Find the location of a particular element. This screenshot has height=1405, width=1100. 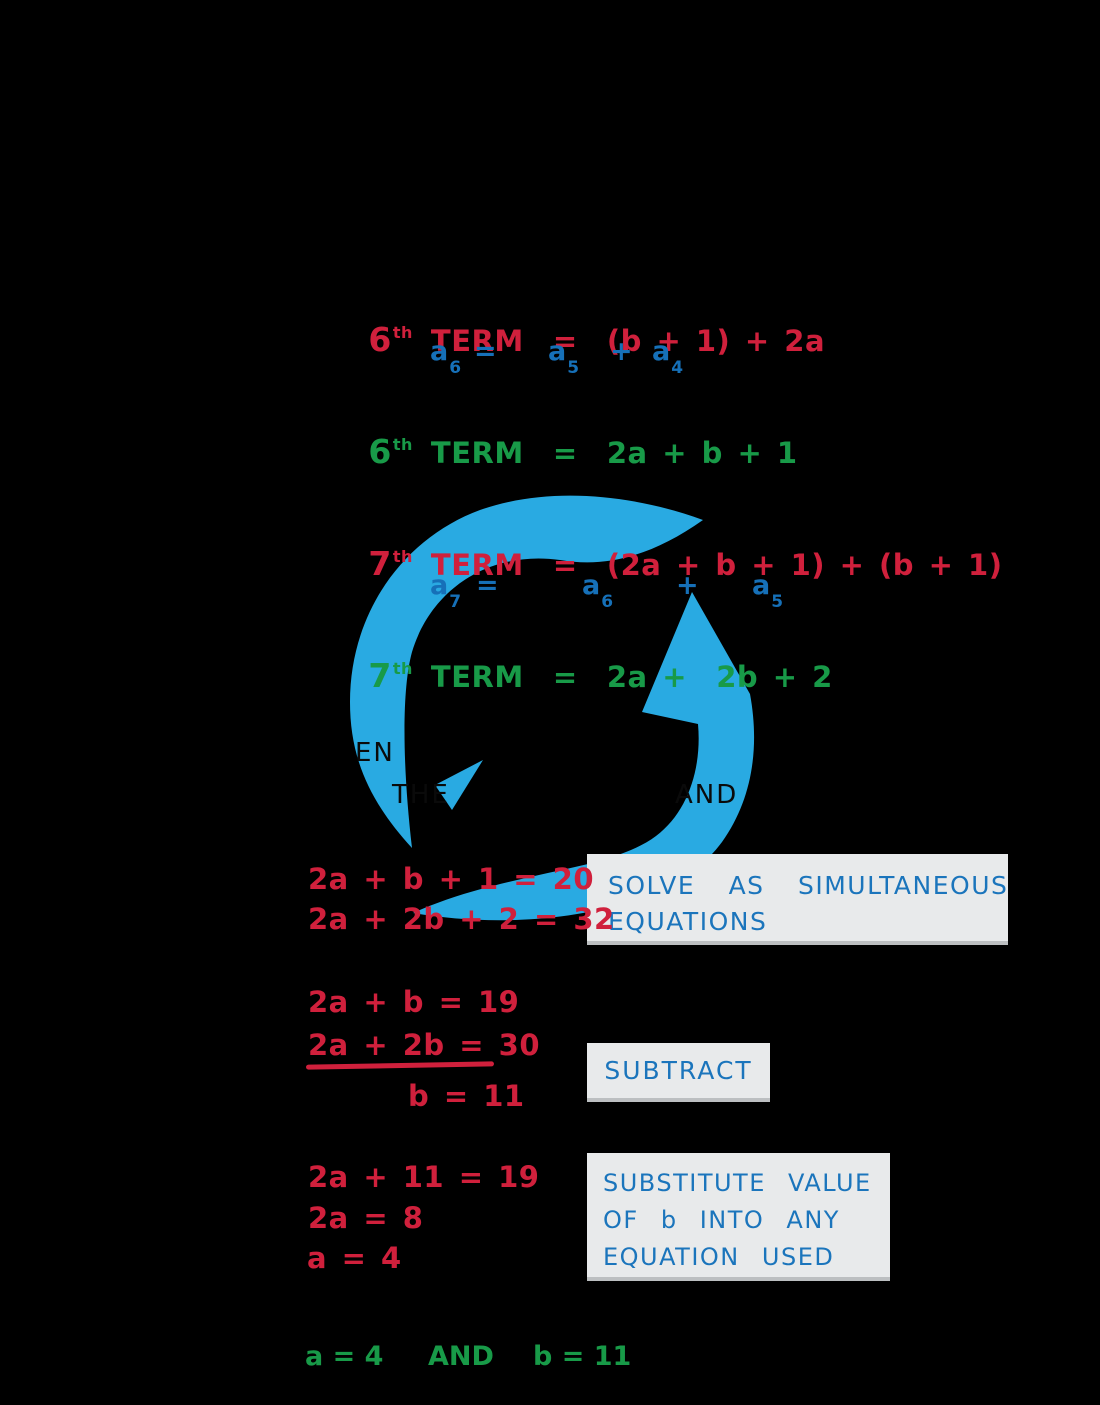

sentence-fragment-the: THE is located at coordinates (421, 795).